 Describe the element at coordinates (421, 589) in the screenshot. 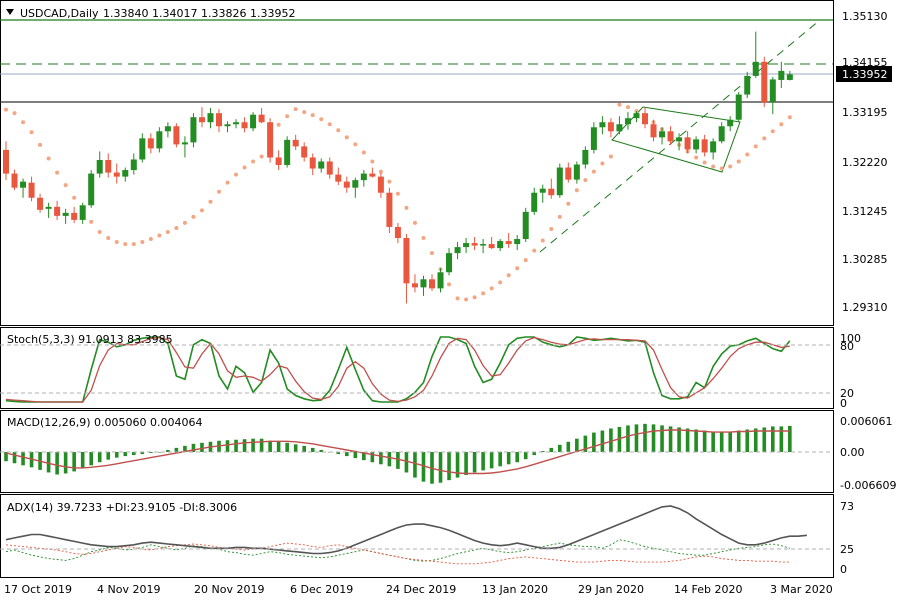

I see `date-label: 24 Dec 2019` at that location.